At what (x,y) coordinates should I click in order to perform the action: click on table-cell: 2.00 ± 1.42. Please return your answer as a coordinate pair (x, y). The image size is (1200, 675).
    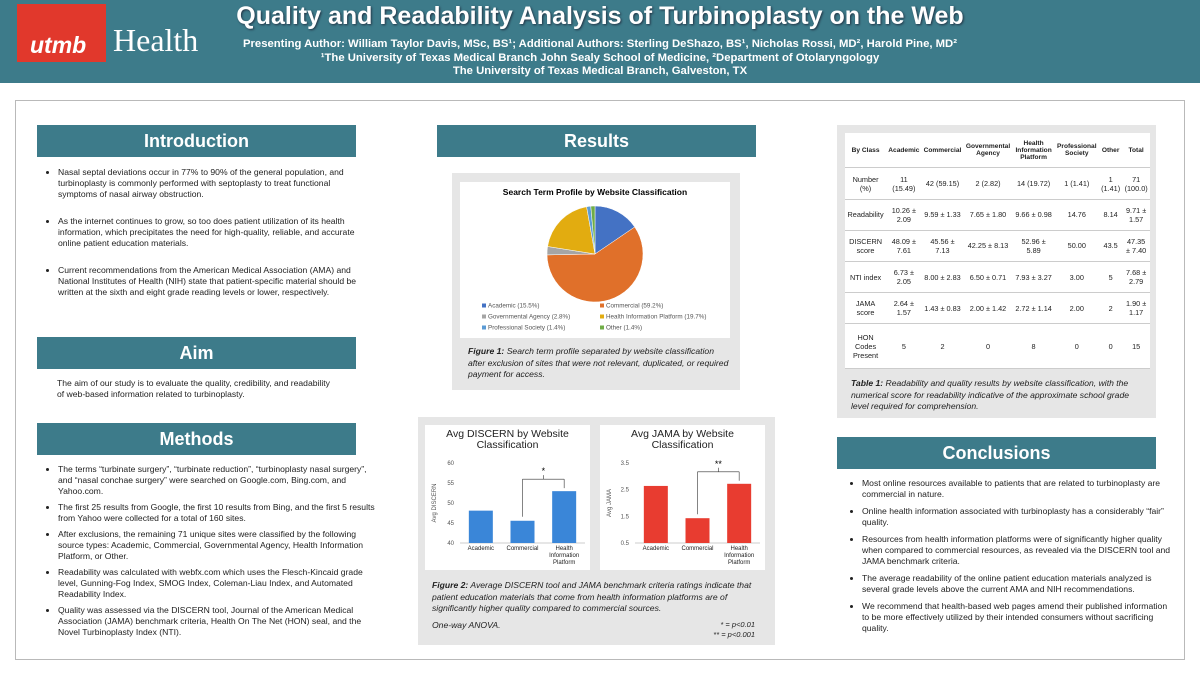
    Looking at the image, I should click on (988, 308).